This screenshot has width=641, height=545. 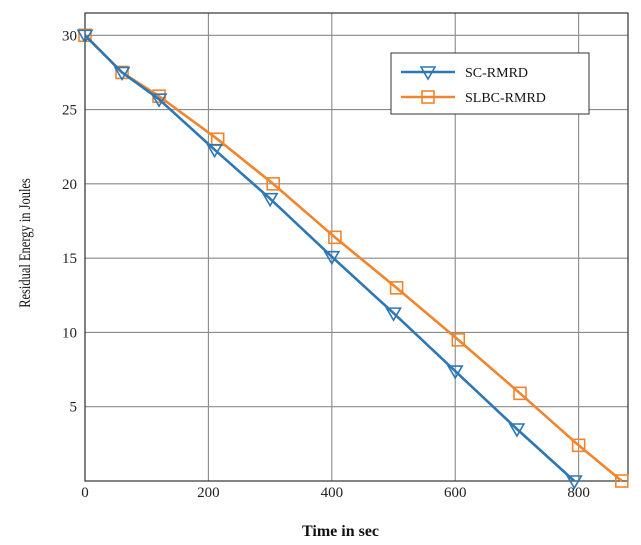 I want to click on y-axis-label: Residual Energy in Joules, so click(x=26, y=243).